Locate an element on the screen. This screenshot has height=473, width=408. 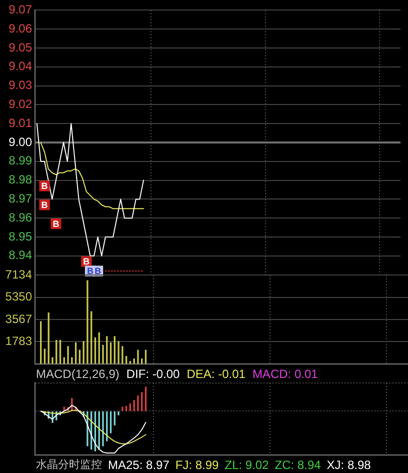
y-tick-label: 9.01 is located at coordinates (20, 123).